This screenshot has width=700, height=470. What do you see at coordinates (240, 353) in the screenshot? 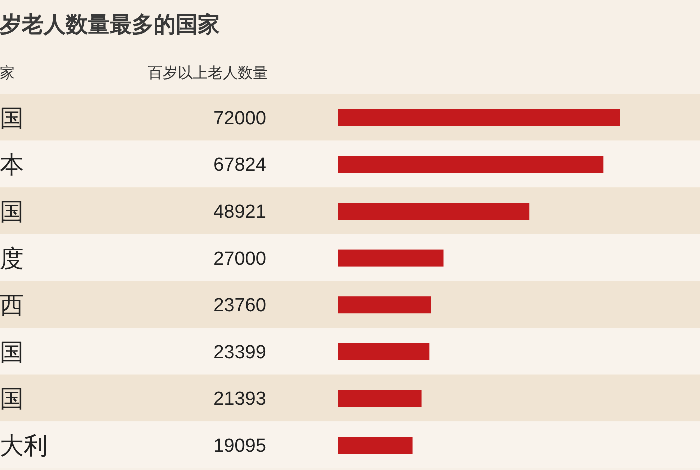
I see `data-label: 23399` at bounding box center [240, 353].